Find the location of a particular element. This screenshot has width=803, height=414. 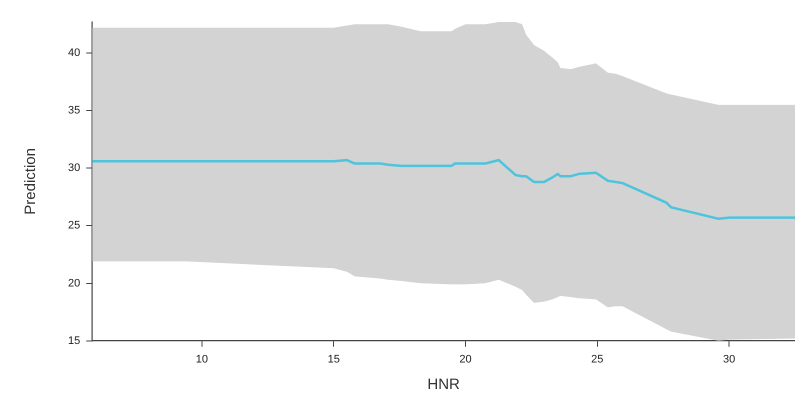

x-axis-title: HNR is located at coordinates (443, 385).